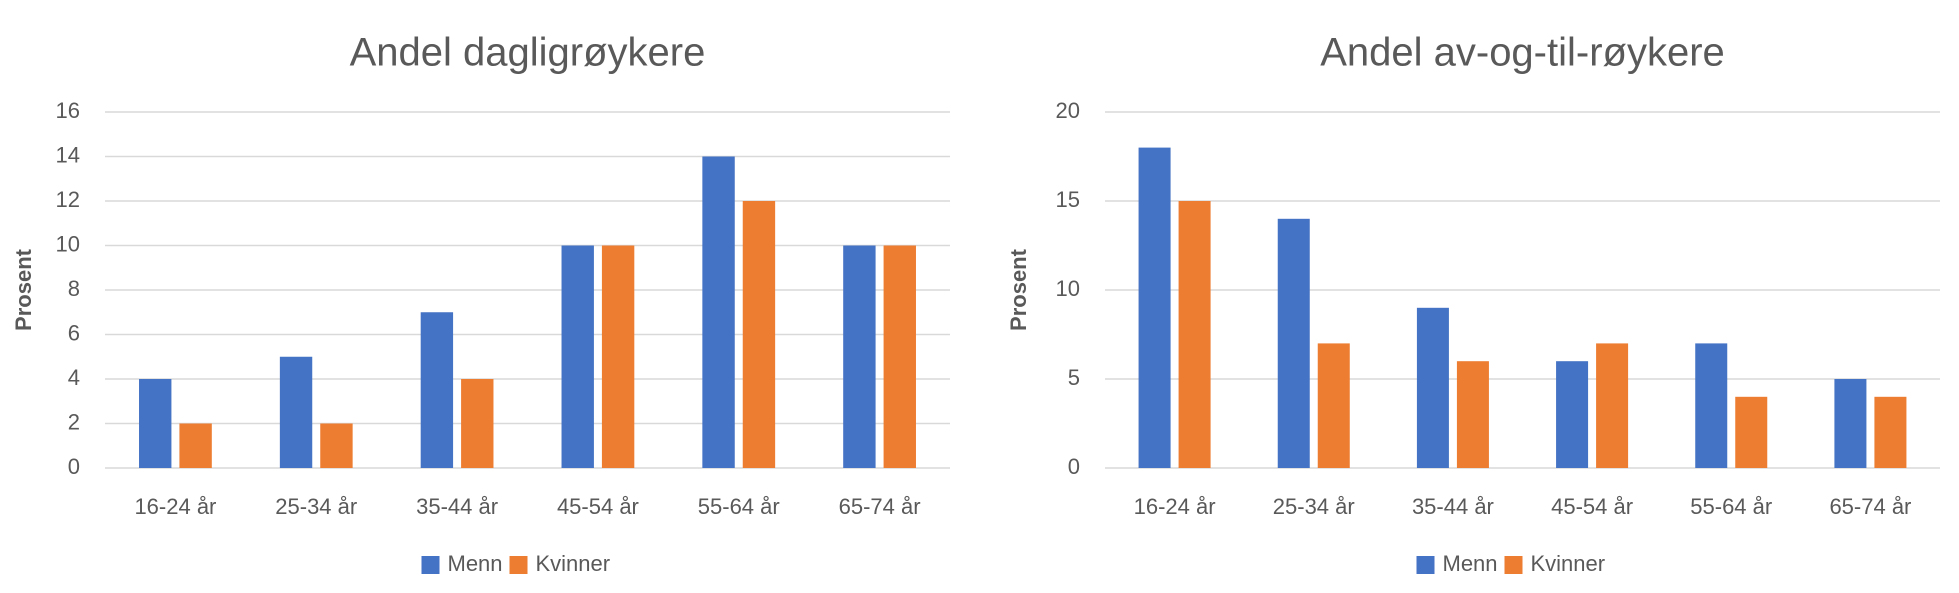  Describe the element at coordinates (1068, 199) in the screenshot. I see `y-tick-label: 15` at that location.